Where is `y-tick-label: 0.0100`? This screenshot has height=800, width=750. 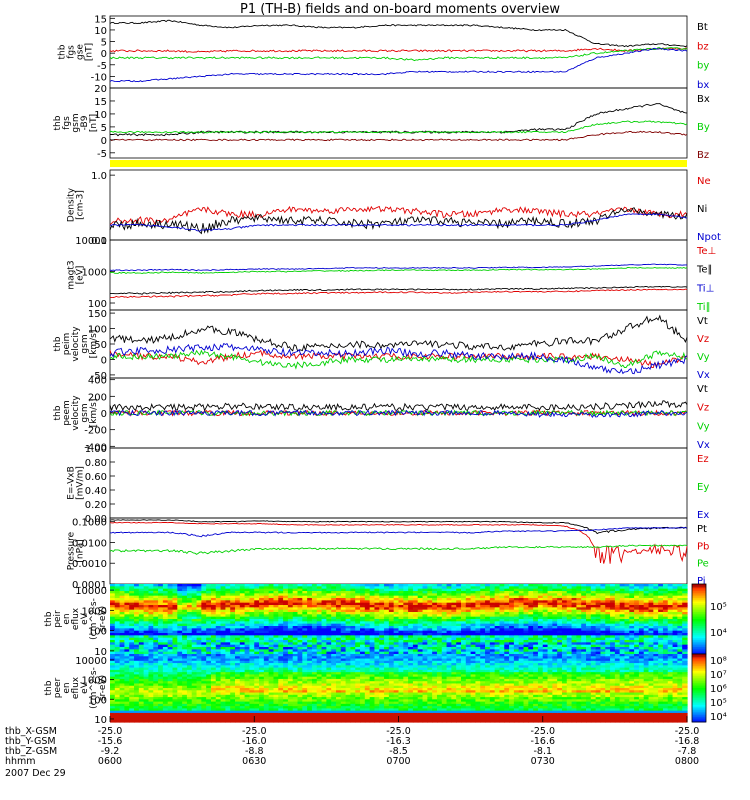
y-tick-label: 0.0100 is located at coordinates (89, 543).